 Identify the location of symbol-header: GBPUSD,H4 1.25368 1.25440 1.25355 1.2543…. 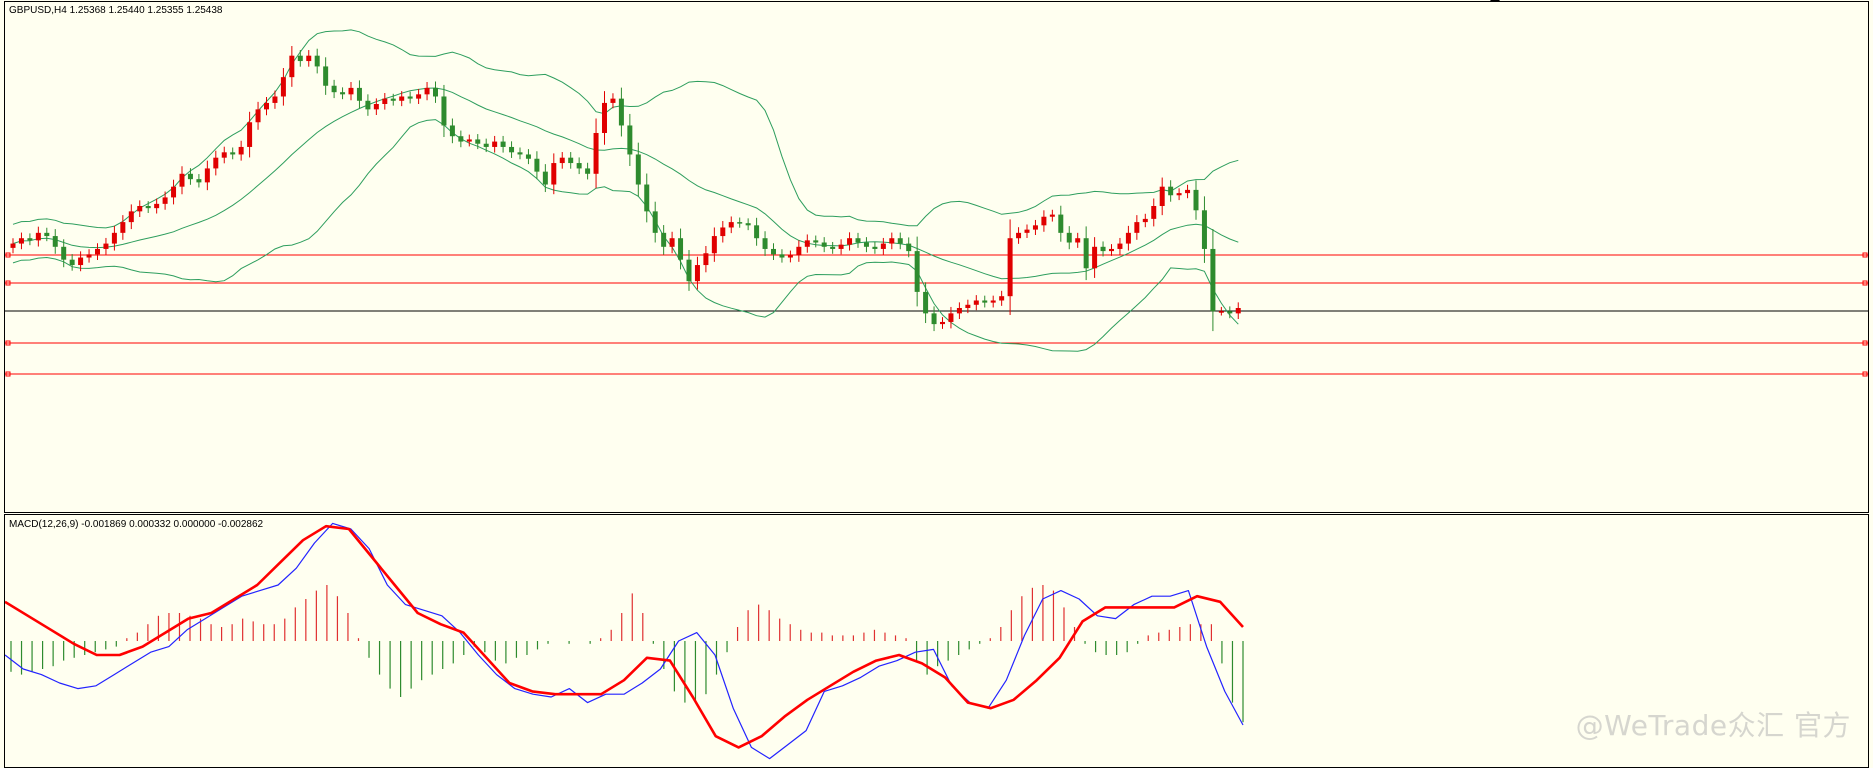
(116, 10).